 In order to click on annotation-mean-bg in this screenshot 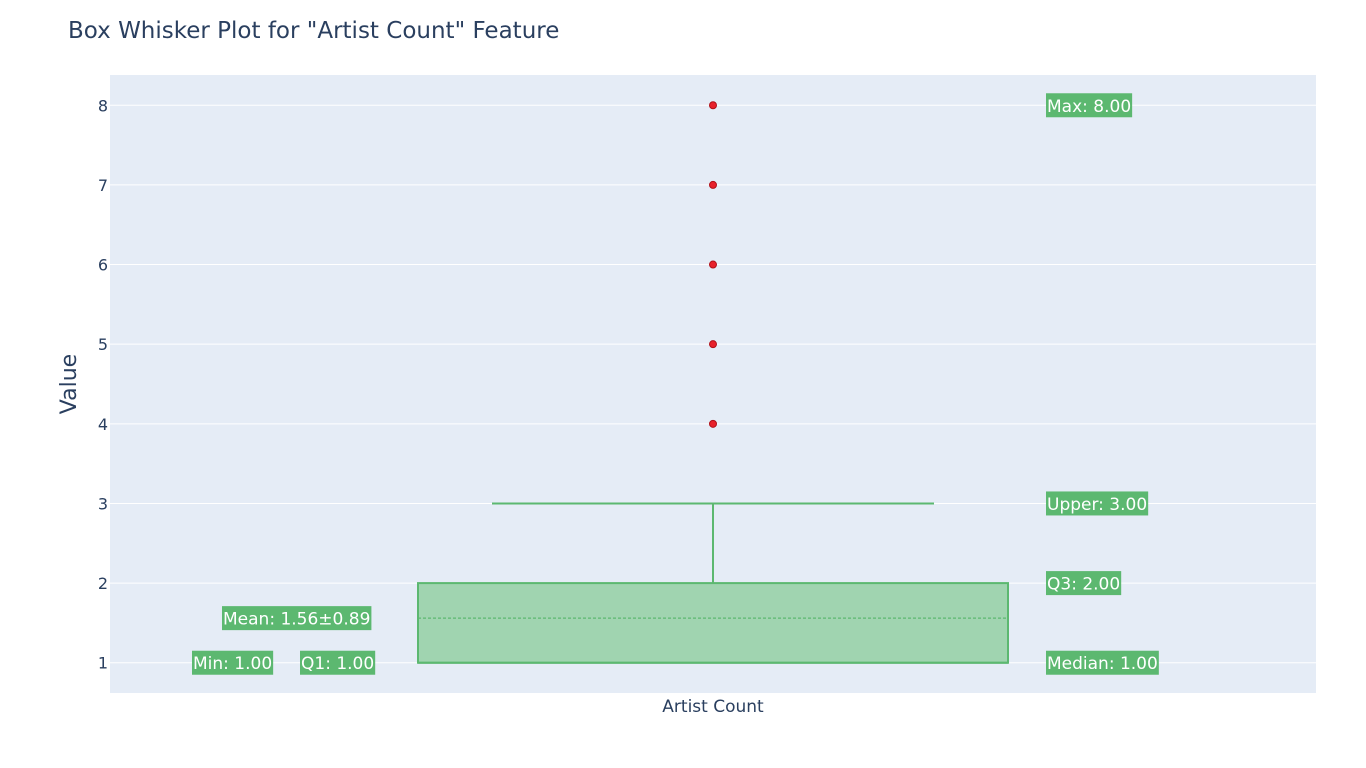, I will do `click(297, 618)`.